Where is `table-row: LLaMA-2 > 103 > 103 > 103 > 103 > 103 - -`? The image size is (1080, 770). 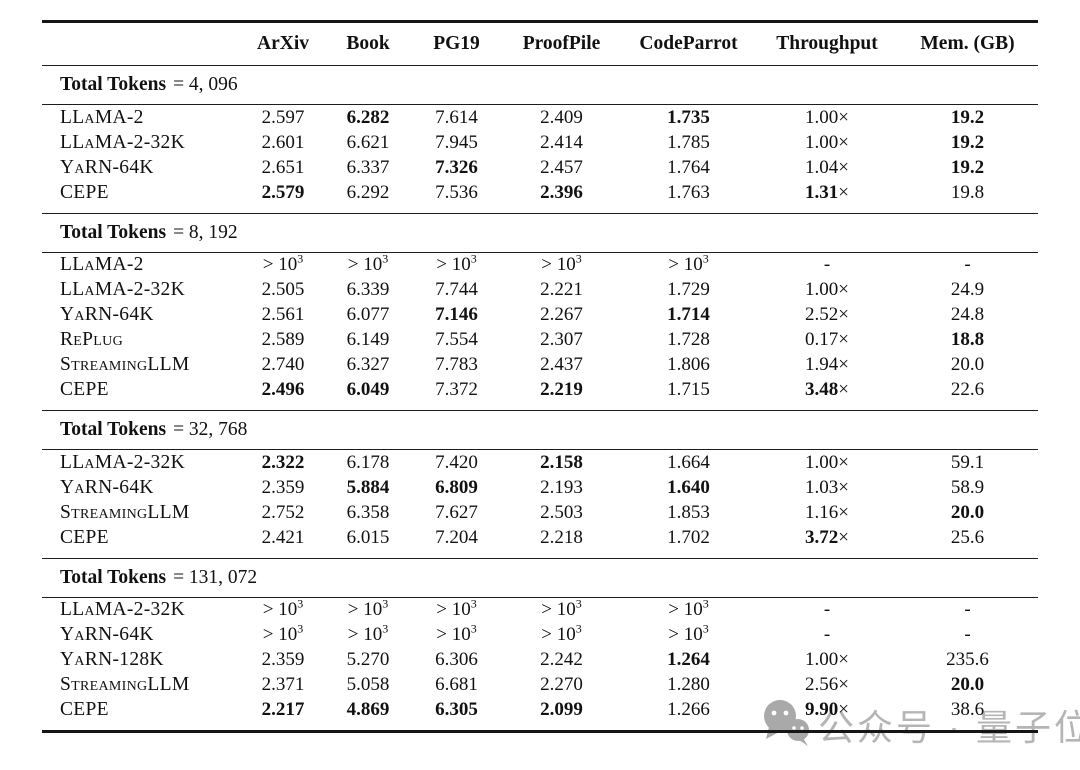
table-row: LLaMA-2 > 103 > 103 > 103 > 103 > 103 - - is located at coordinates (540, 265).